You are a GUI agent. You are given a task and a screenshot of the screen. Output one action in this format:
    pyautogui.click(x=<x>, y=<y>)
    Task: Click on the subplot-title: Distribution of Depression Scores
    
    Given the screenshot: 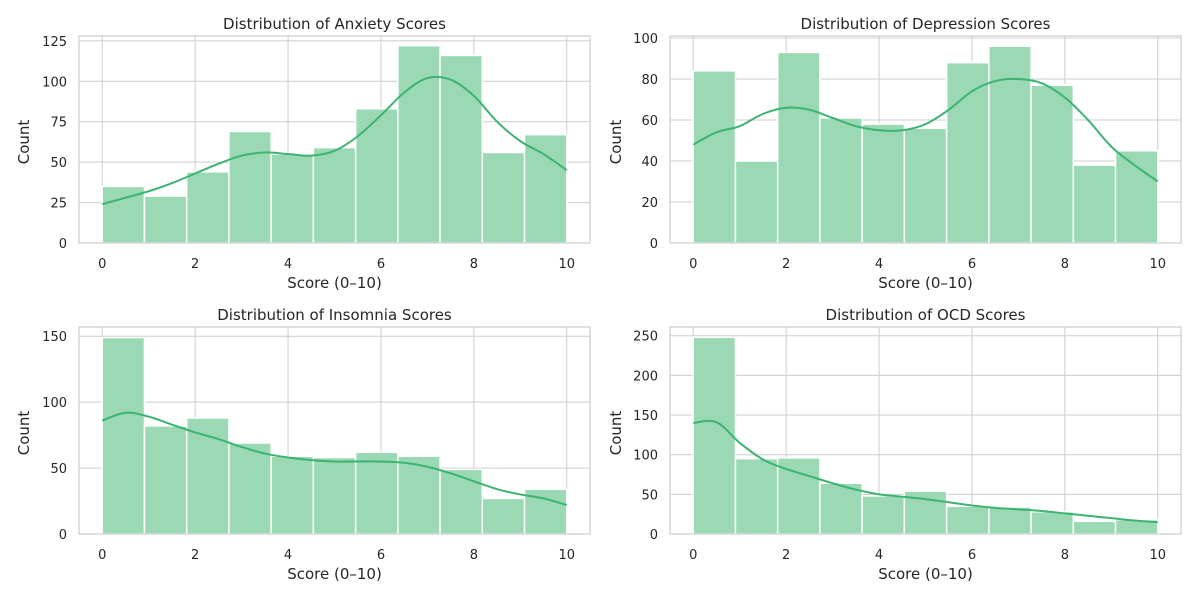 What is the action you would take?
    pyautogui.click(x=926, y=24)
    